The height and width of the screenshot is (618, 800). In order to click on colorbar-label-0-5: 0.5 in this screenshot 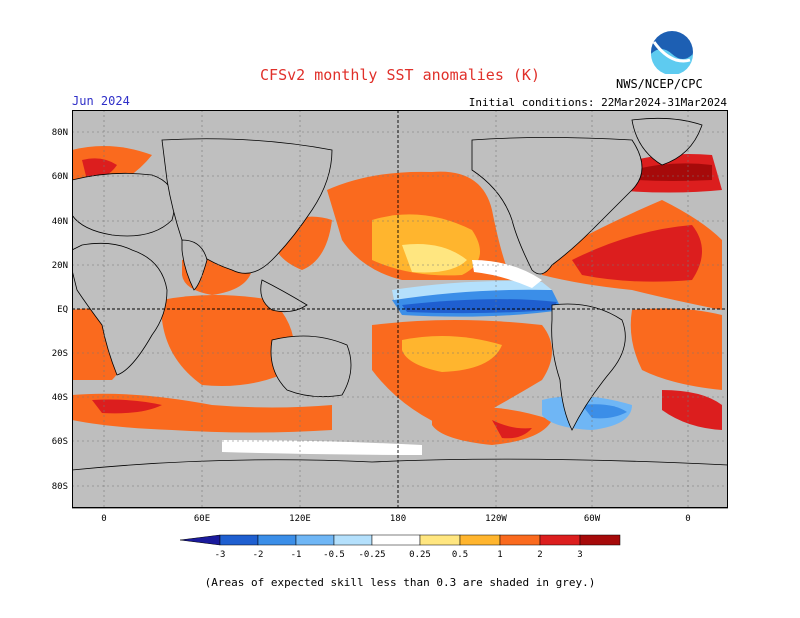, I will do `click(460, 555)`.